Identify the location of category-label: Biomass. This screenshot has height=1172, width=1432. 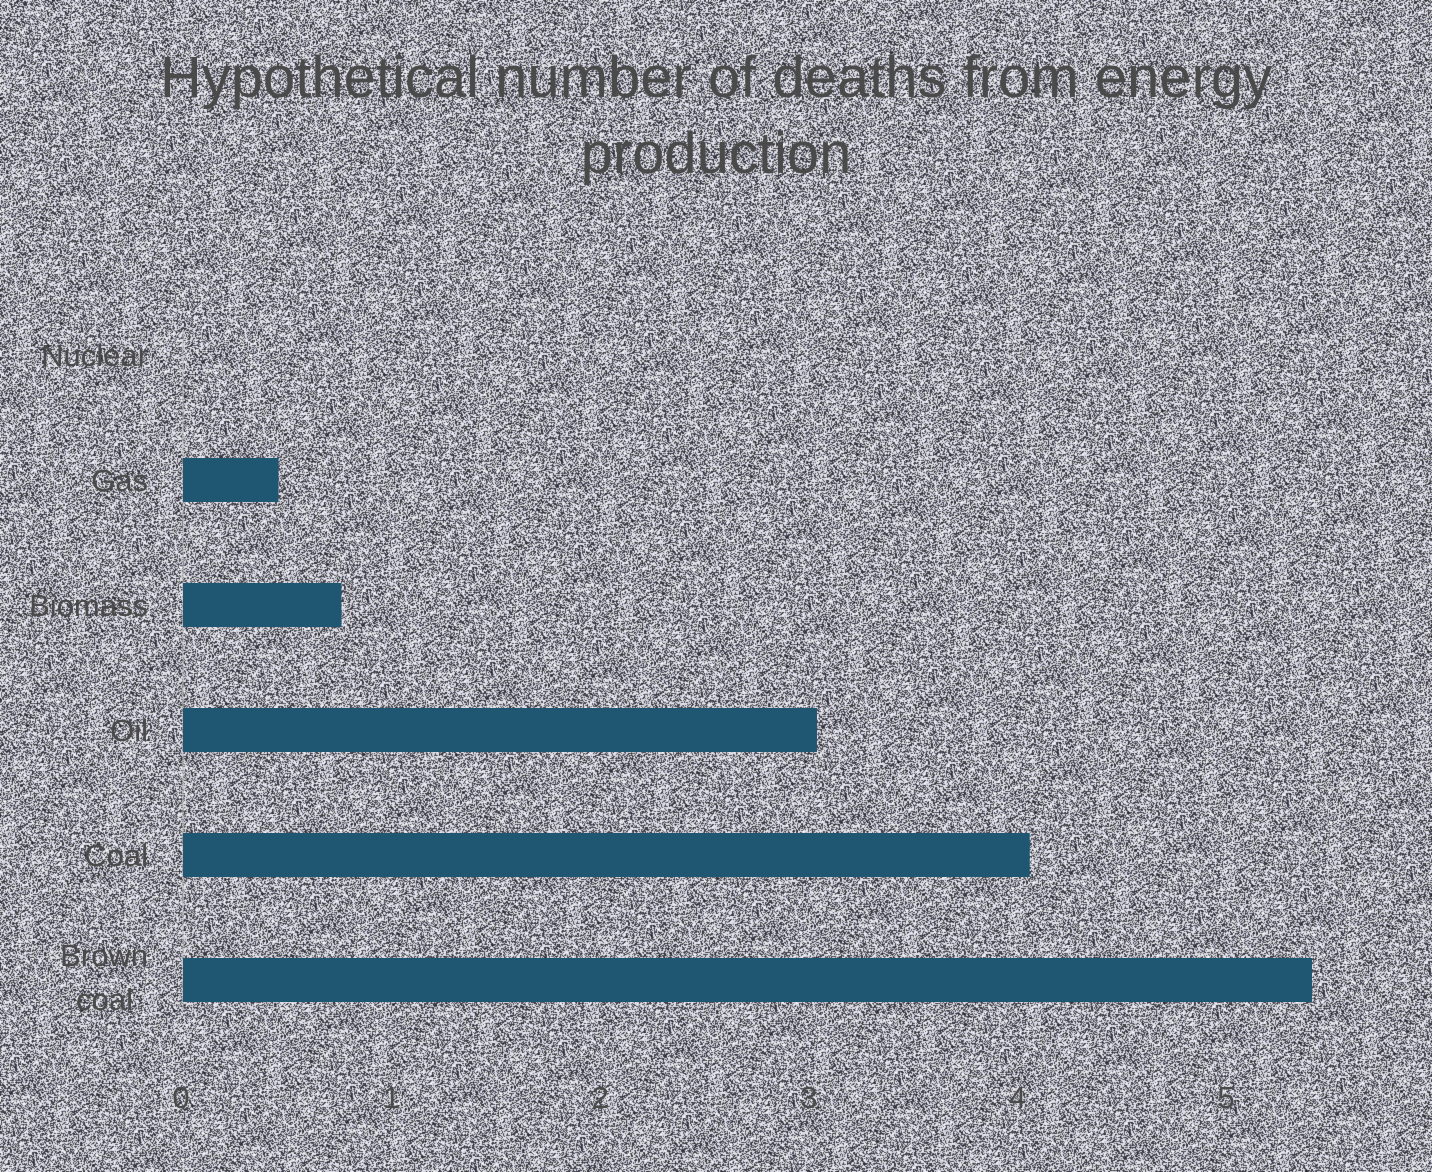
(88, 605).